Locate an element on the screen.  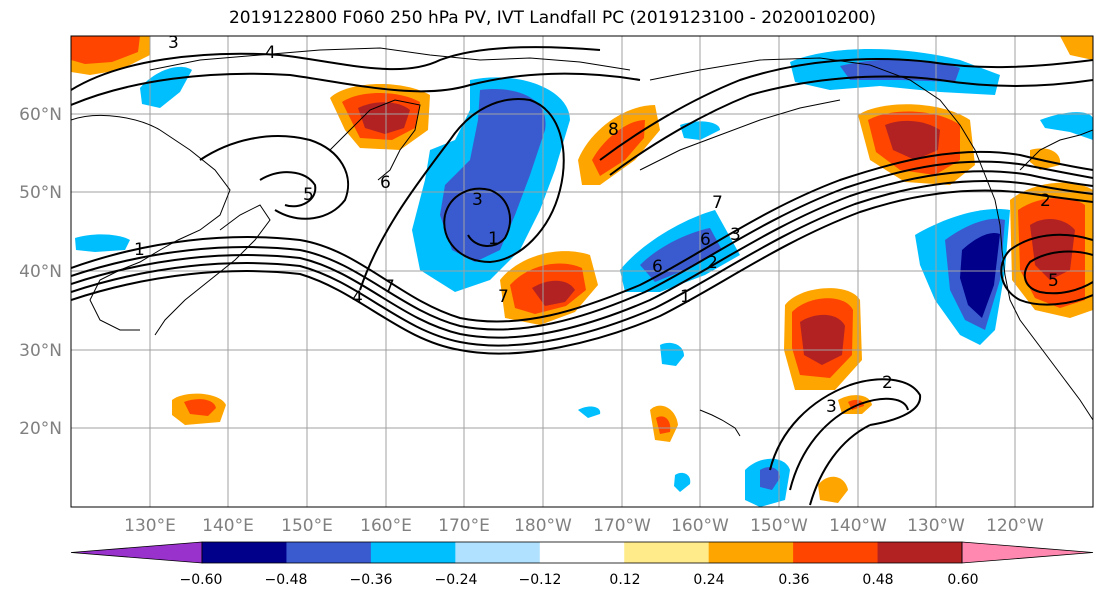
coast-north-america-west is located at coordinates (1038, 297).